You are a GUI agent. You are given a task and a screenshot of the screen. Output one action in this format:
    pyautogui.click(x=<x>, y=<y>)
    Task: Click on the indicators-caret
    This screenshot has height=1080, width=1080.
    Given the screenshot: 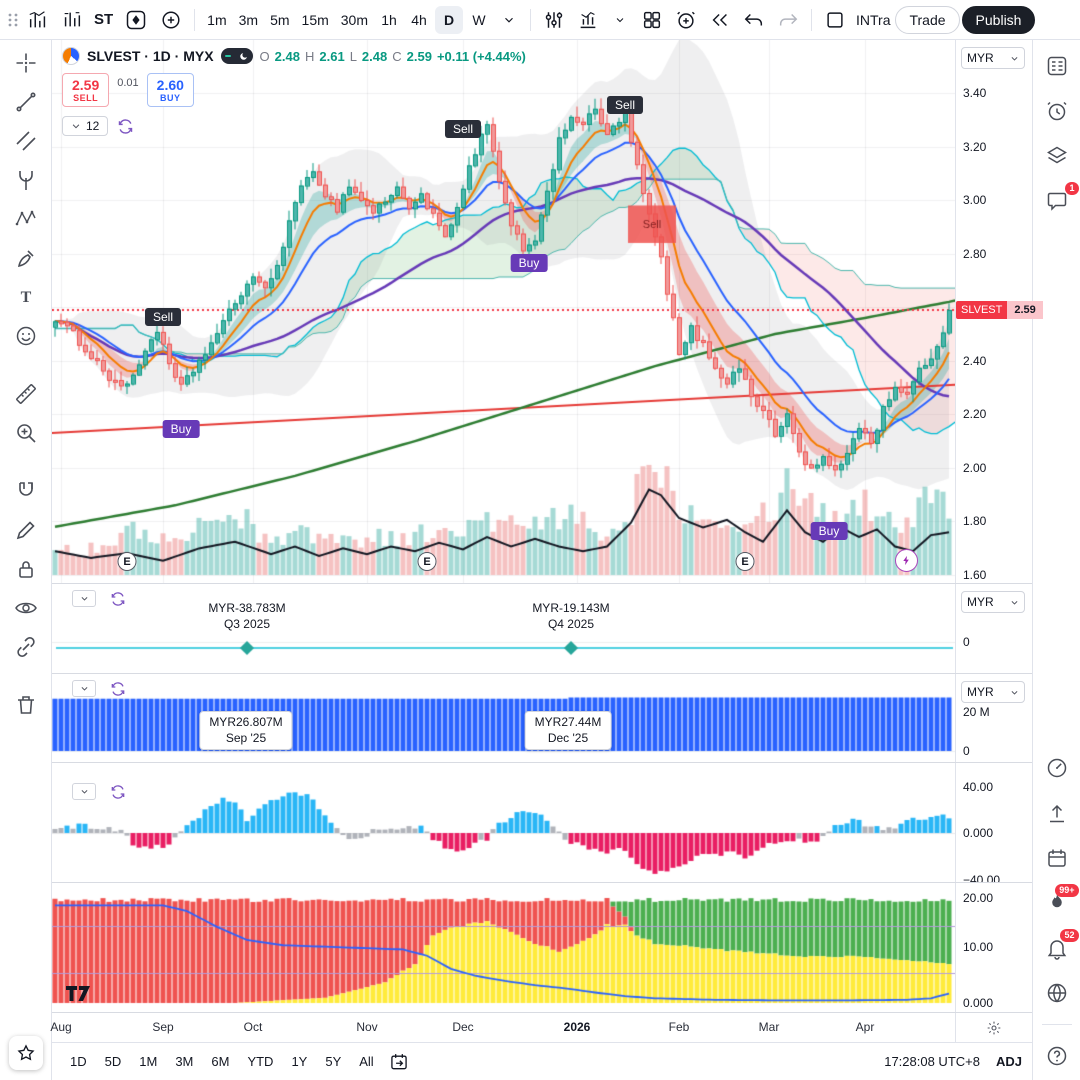 What is the action you would take?
    pyautogui.click(x=620, y=20)
    